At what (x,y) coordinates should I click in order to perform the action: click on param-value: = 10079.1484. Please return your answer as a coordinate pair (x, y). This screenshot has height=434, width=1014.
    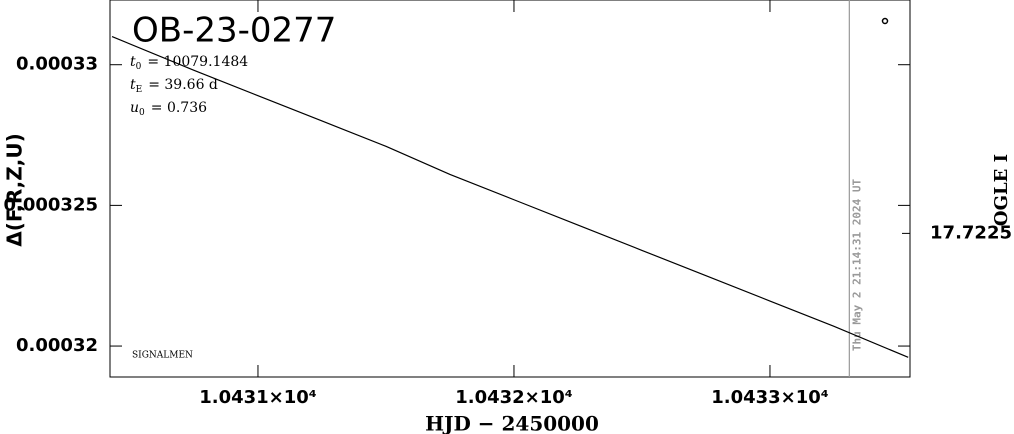
    Looking at the image, I should click on (197, 62).